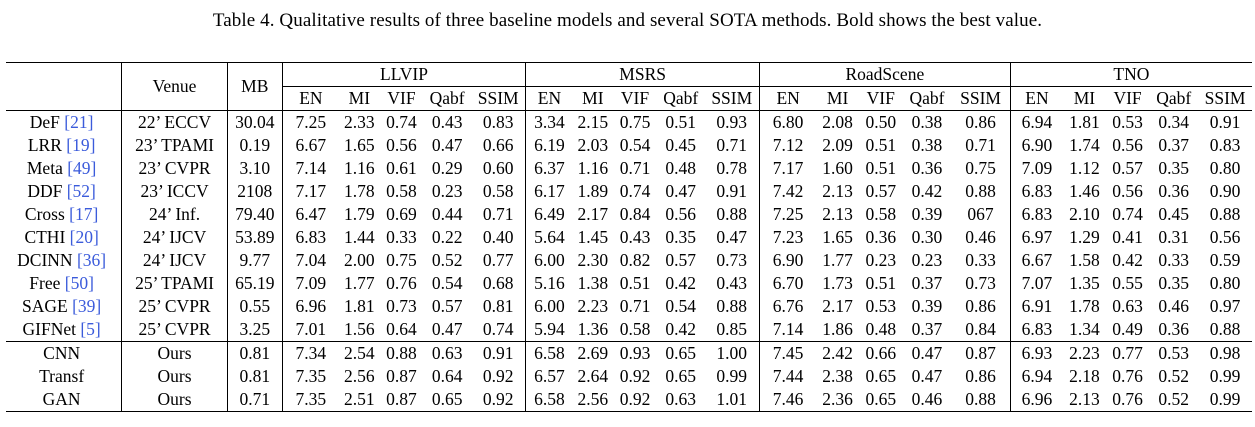 The image size is (1255, 427). I want to click on value-cell: 6.76, so click(787, 306).